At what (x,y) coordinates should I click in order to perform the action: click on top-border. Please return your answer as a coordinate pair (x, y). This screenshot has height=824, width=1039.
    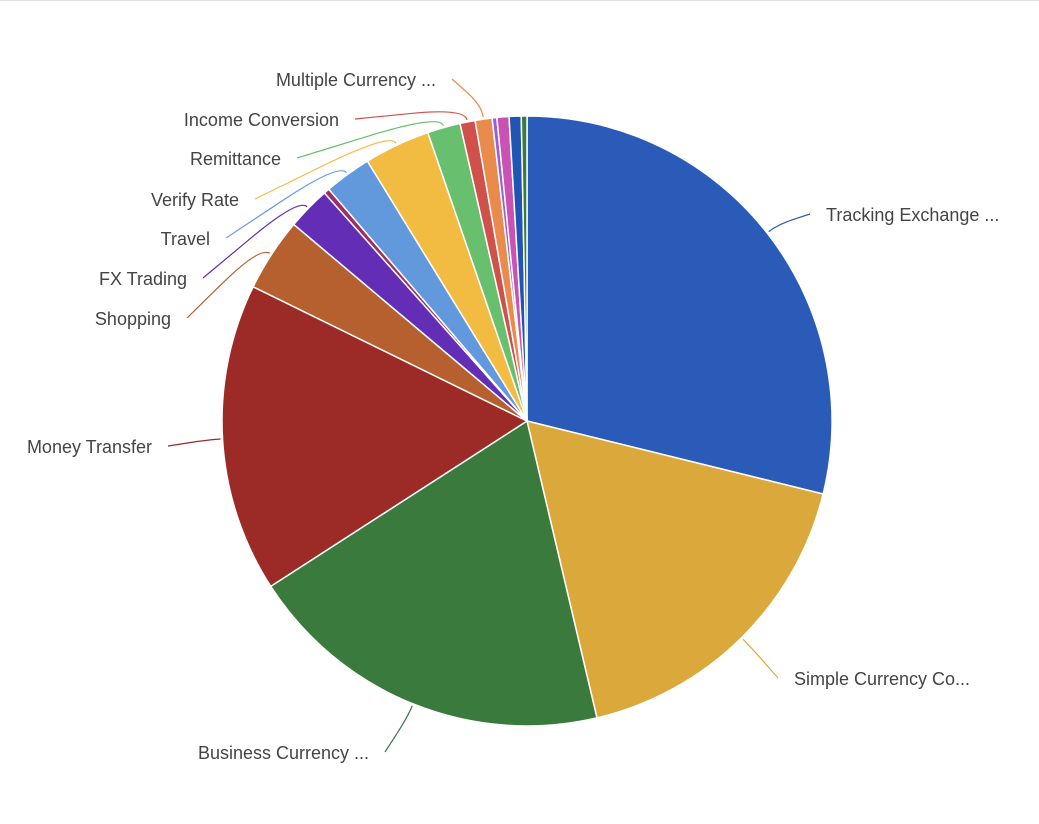
    Looking at the image, I should click on (519, 0).